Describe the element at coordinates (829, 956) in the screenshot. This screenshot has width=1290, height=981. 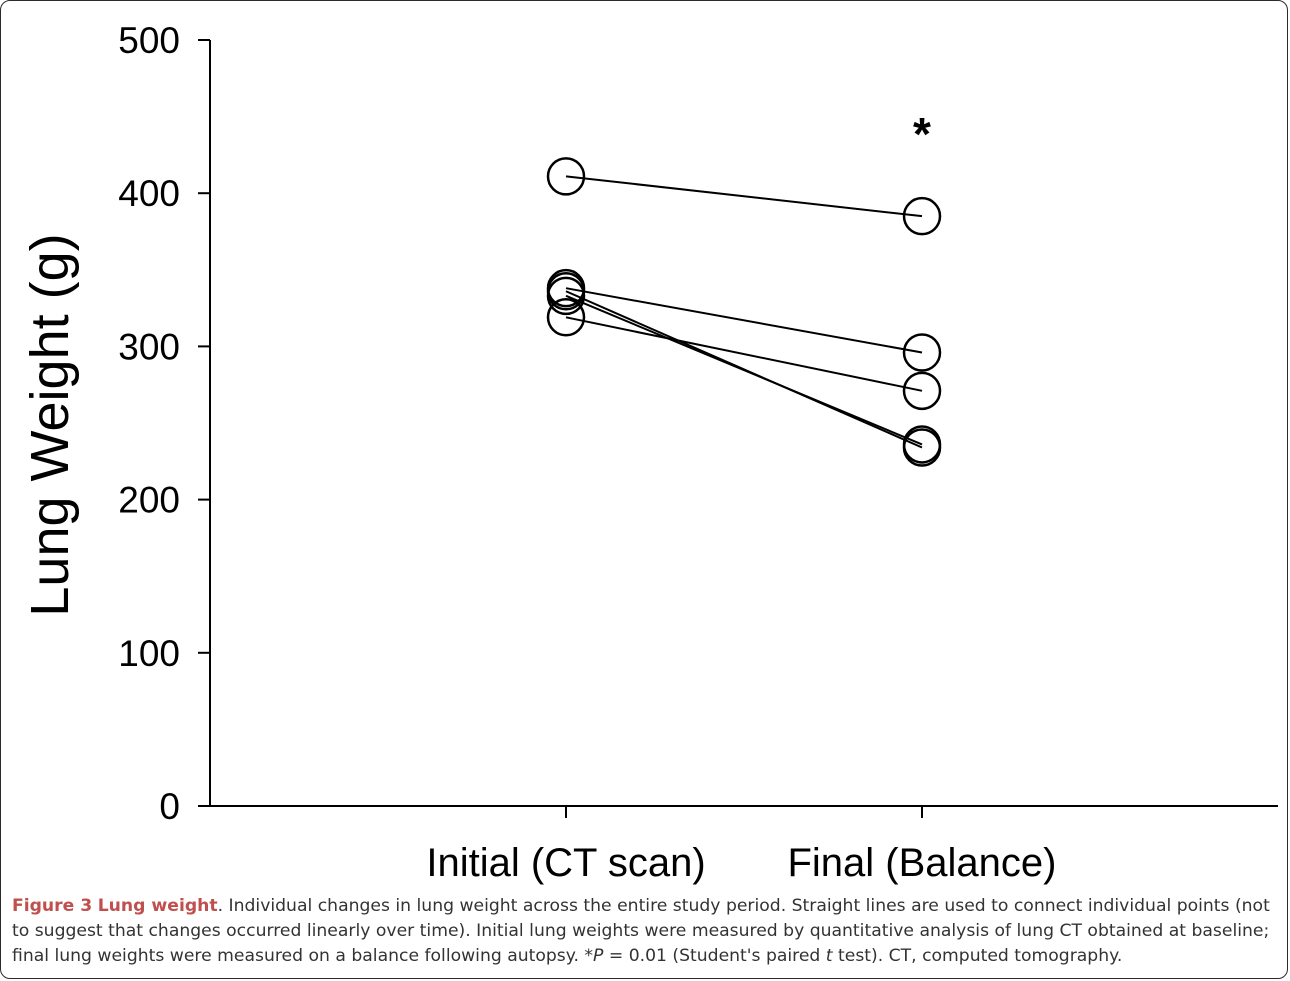
I see `caption-t-symbol: t` at that location.